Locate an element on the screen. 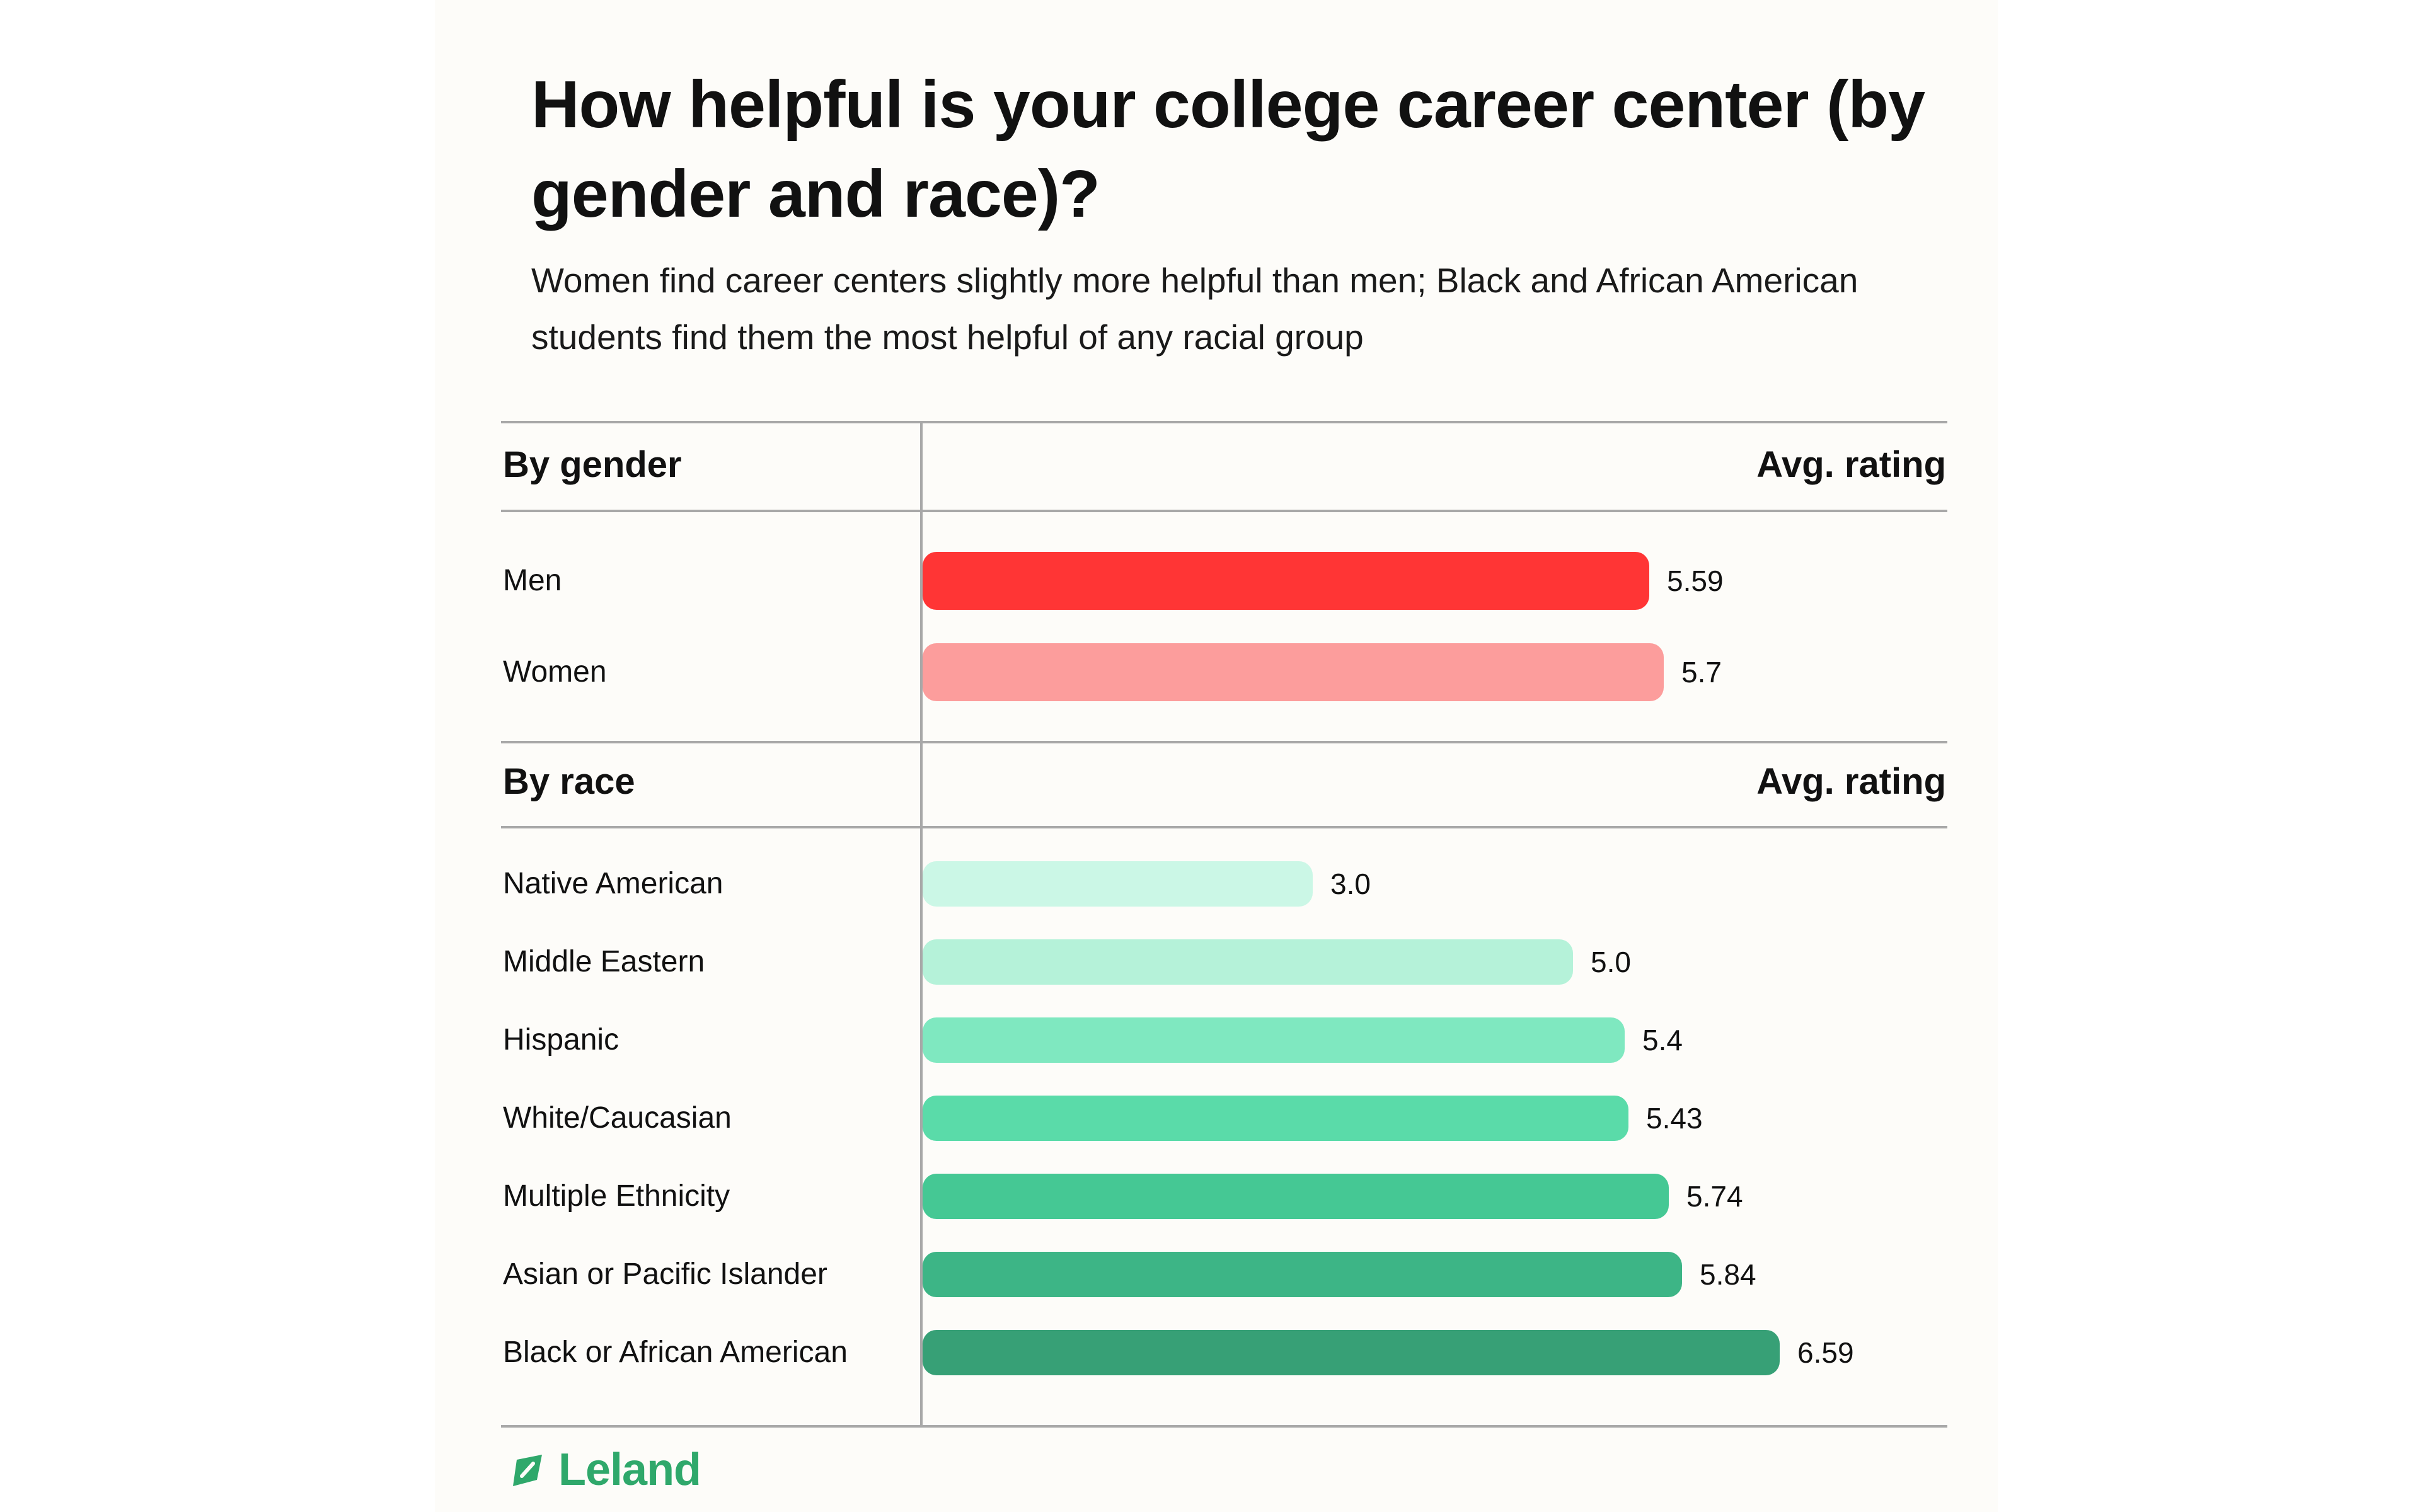 This screenshot has width=2420, height=1512. bar-value-label: 5.0 is located at coordinates (1611, 962).